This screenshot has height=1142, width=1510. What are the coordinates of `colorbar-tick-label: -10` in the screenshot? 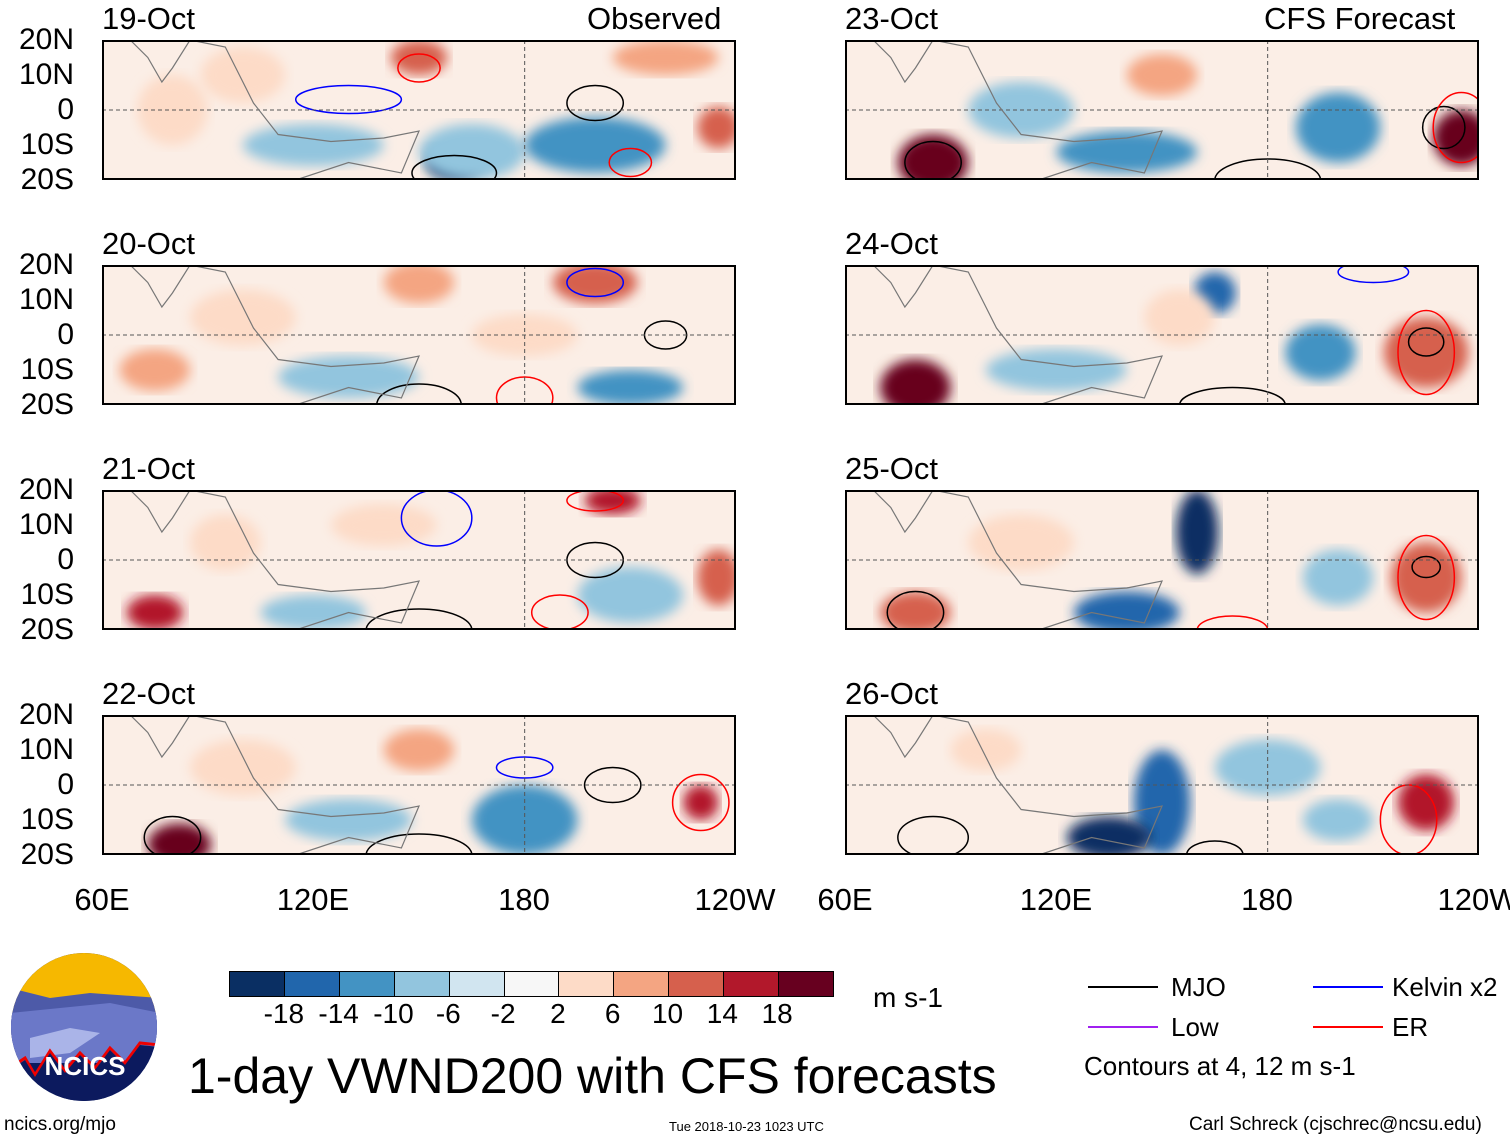 It's located at (393, 1013).